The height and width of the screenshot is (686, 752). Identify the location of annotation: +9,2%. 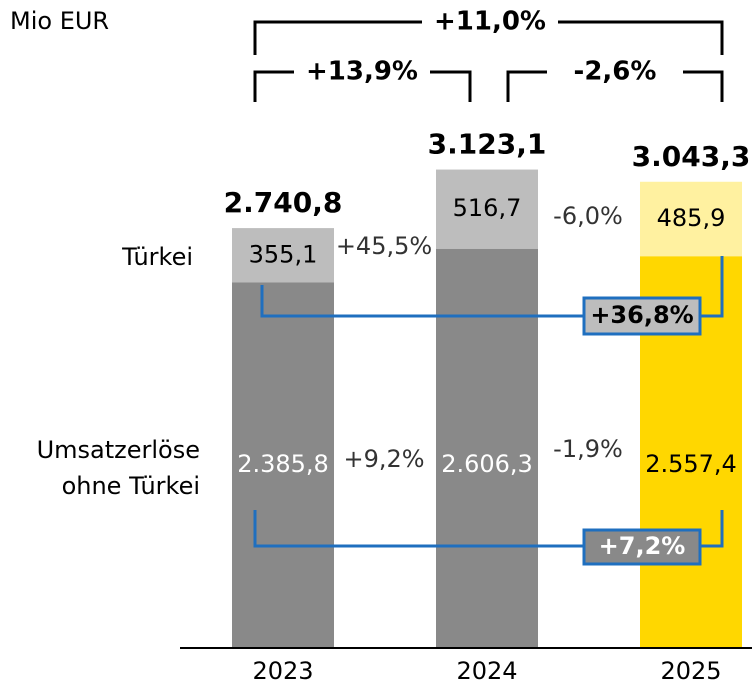
(383, 459).